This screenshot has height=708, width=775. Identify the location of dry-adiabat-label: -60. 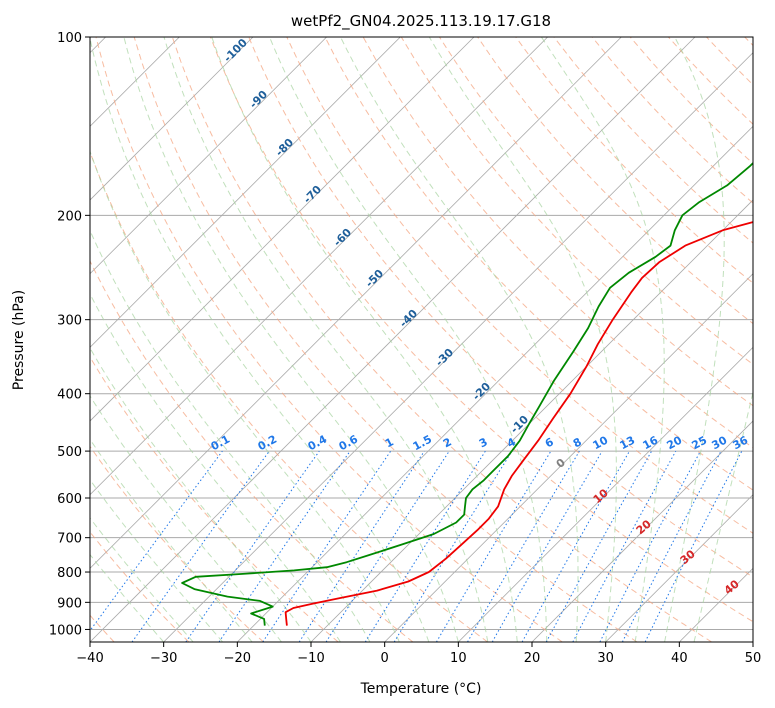
(342, 237).